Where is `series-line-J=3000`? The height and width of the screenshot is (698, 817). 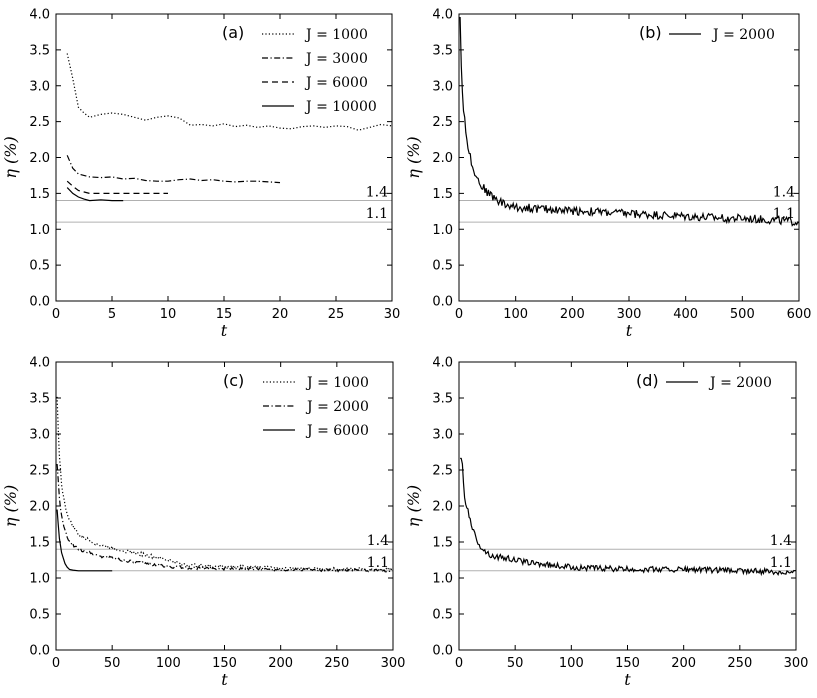 series-line-J=3000 is located at coordinates (173, 169).